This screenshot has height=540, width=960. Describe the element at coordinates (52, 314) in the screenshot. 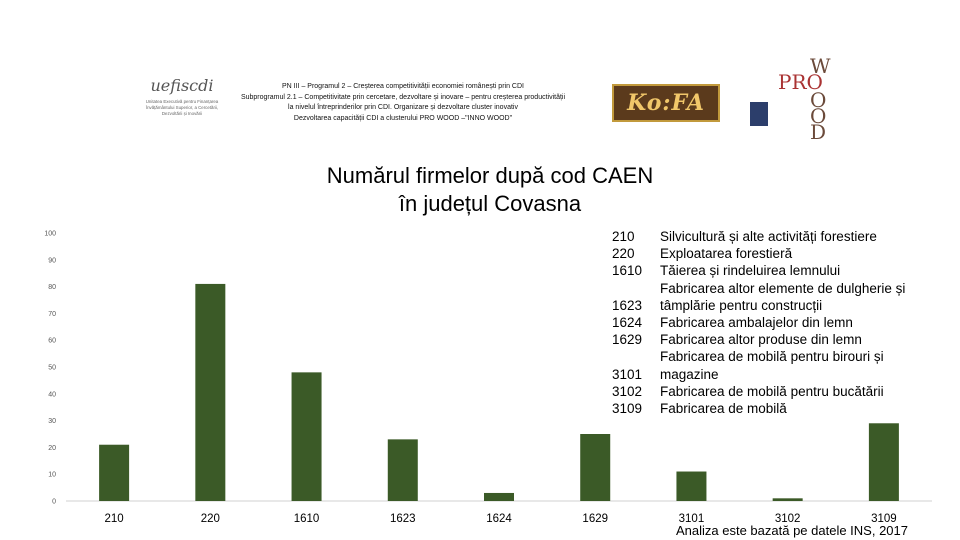

I see `y-tick-label: 70` at that location.